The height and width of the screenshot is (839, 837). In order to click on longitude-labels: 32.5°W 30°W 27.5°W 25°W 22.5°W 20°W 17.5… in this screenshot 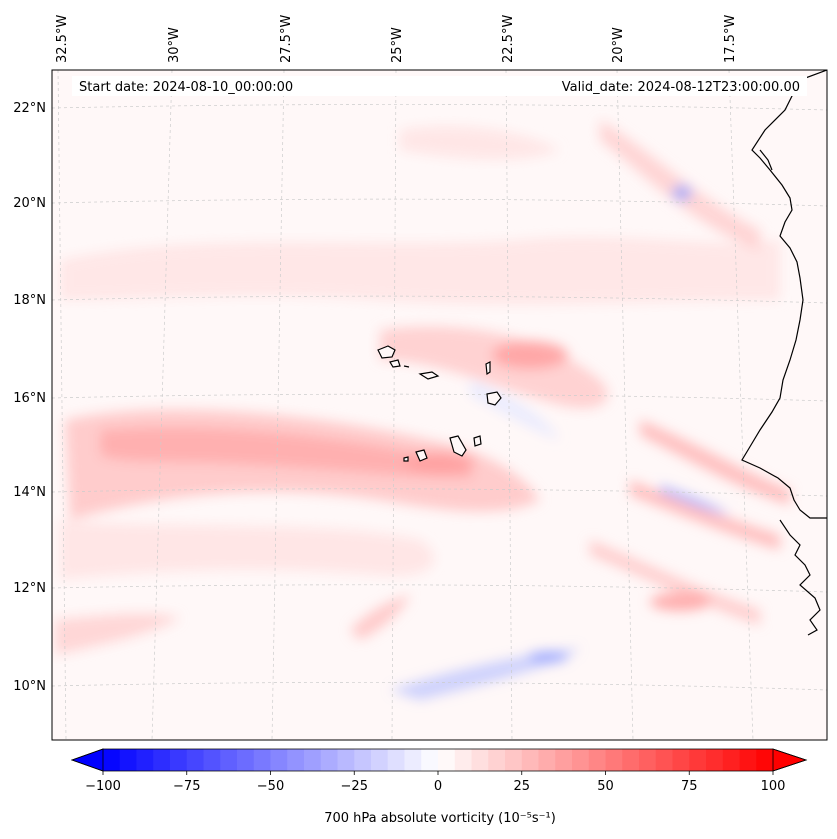, I will do `click(396, 39)`.